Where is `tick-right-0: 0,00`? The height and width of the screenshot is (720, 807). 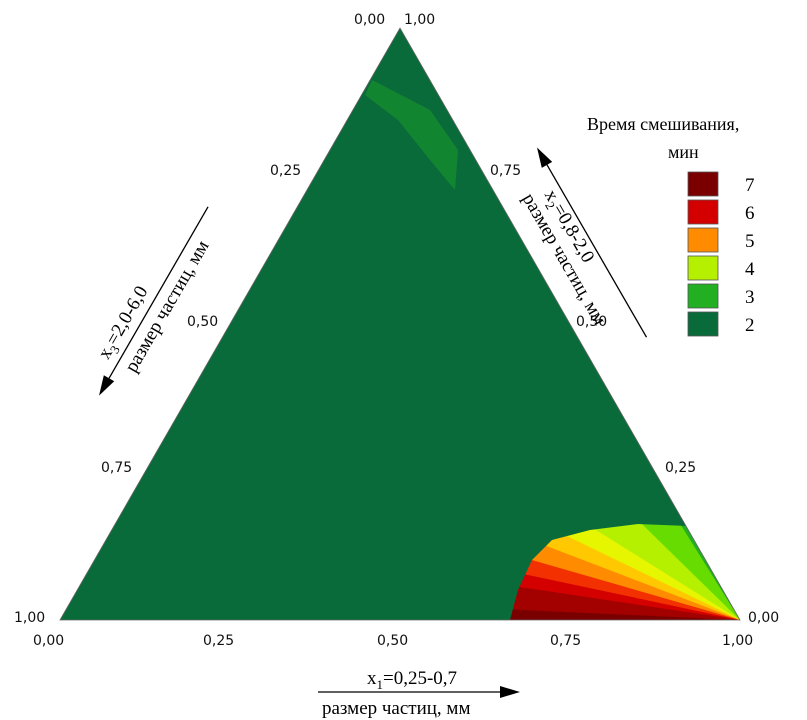 tick-right-0: 0,00 is located at coordinates (763, 618).